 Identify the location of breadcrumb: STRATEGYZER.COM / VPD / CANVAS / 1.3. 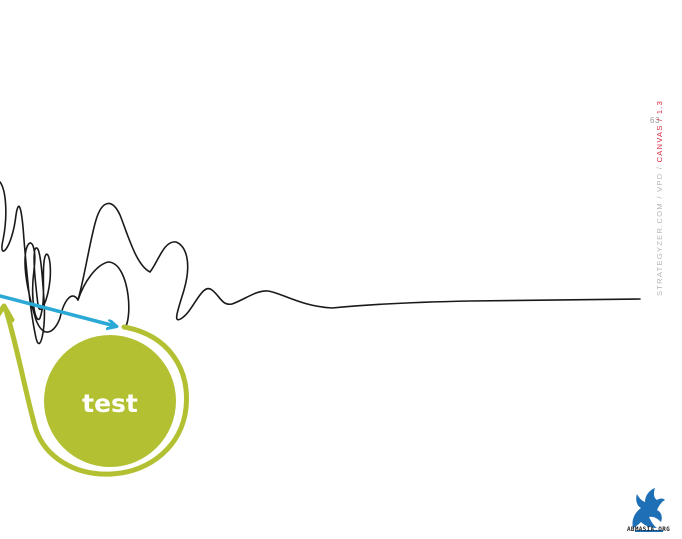
(659, 198).